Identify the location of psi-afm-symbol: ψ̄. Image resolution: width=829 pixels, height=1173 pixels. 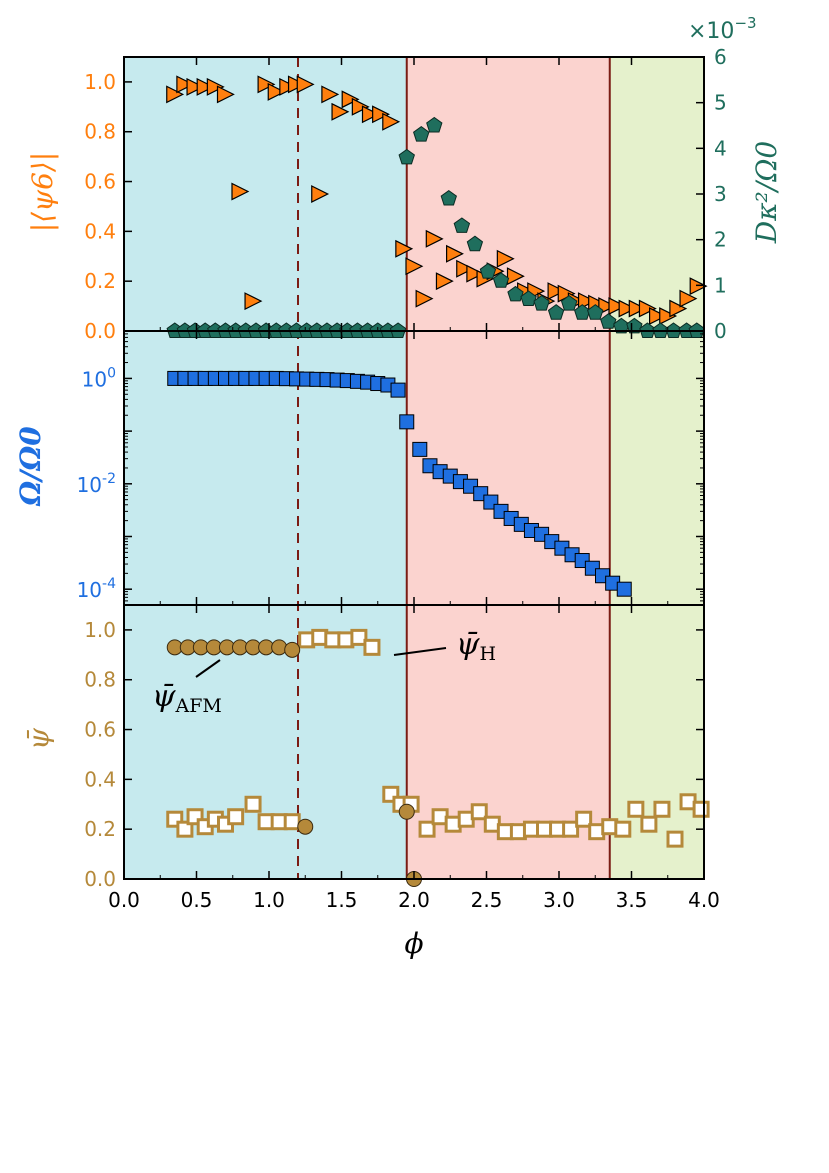
(164, 696).